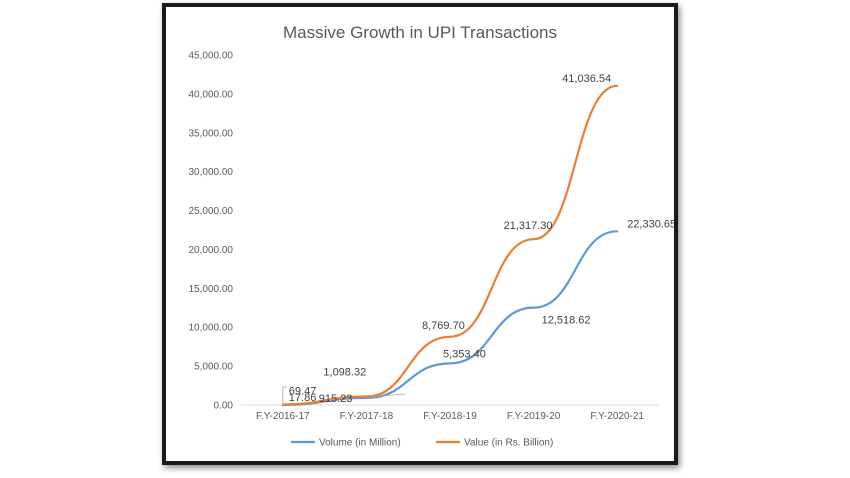  I want to click on value-data-label: 41,036.54, so click(586, 79).